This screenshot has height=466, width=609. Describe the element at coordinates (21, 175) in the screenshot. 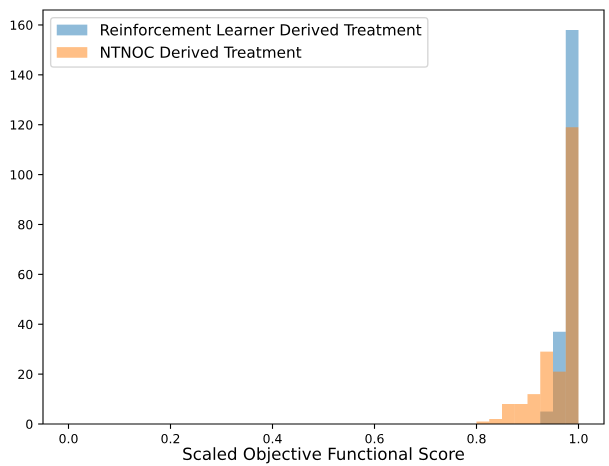

I see `y-tick-label: 100` at that location.